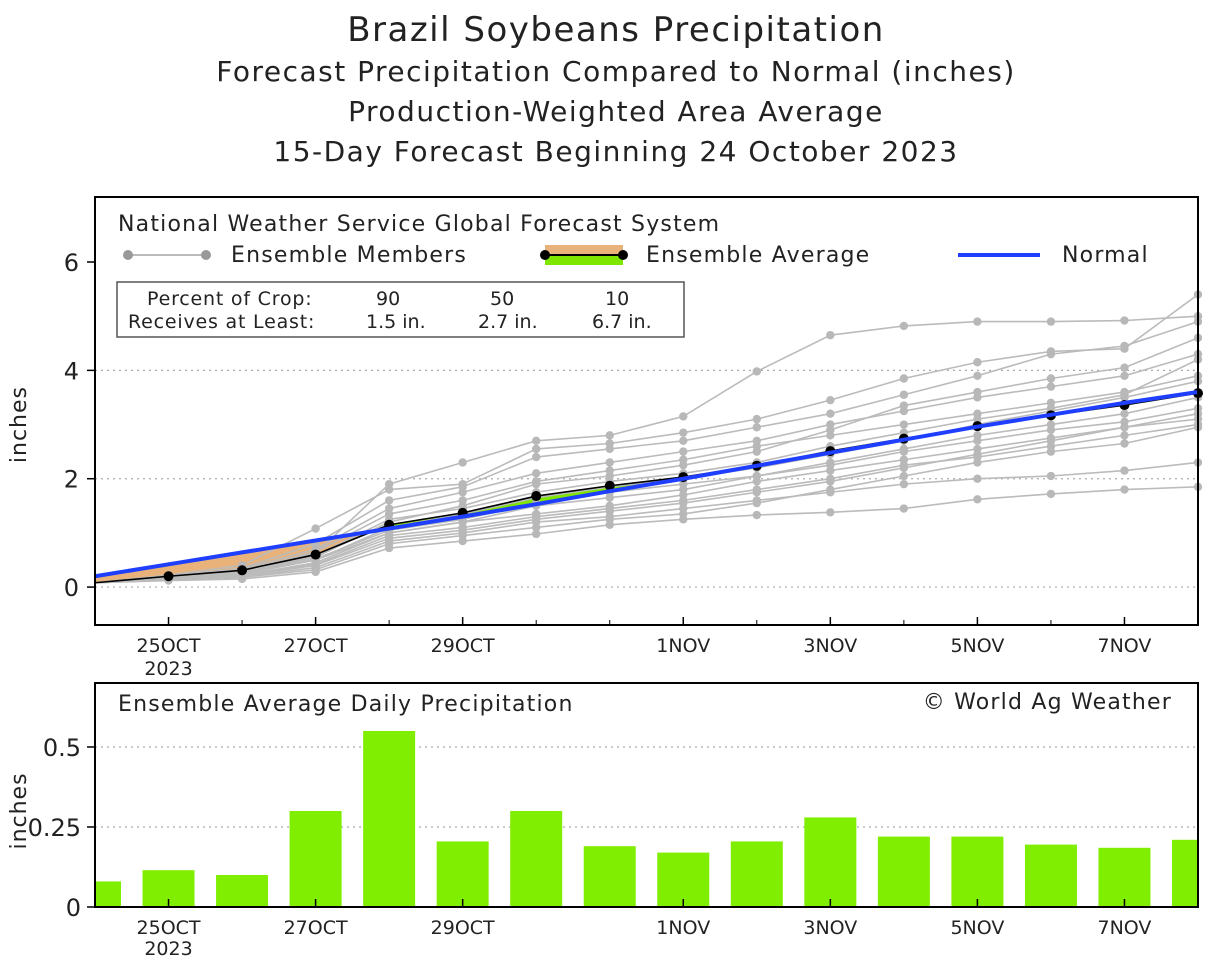 The image size is (1232, 965). What do you see at coordinates (71, 371) in the screenshot?
I see `y-tick-label: 4` at bounding box center [71, 371].